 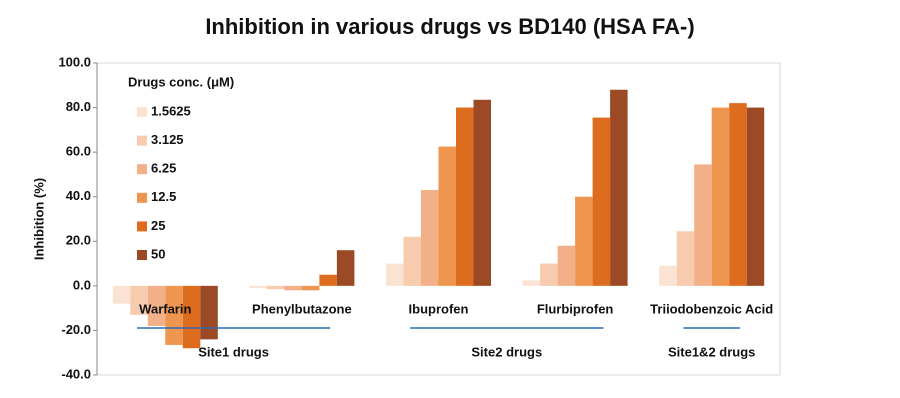 I want to click on y-tick-label: 0.0, so click(x=82, y=284).